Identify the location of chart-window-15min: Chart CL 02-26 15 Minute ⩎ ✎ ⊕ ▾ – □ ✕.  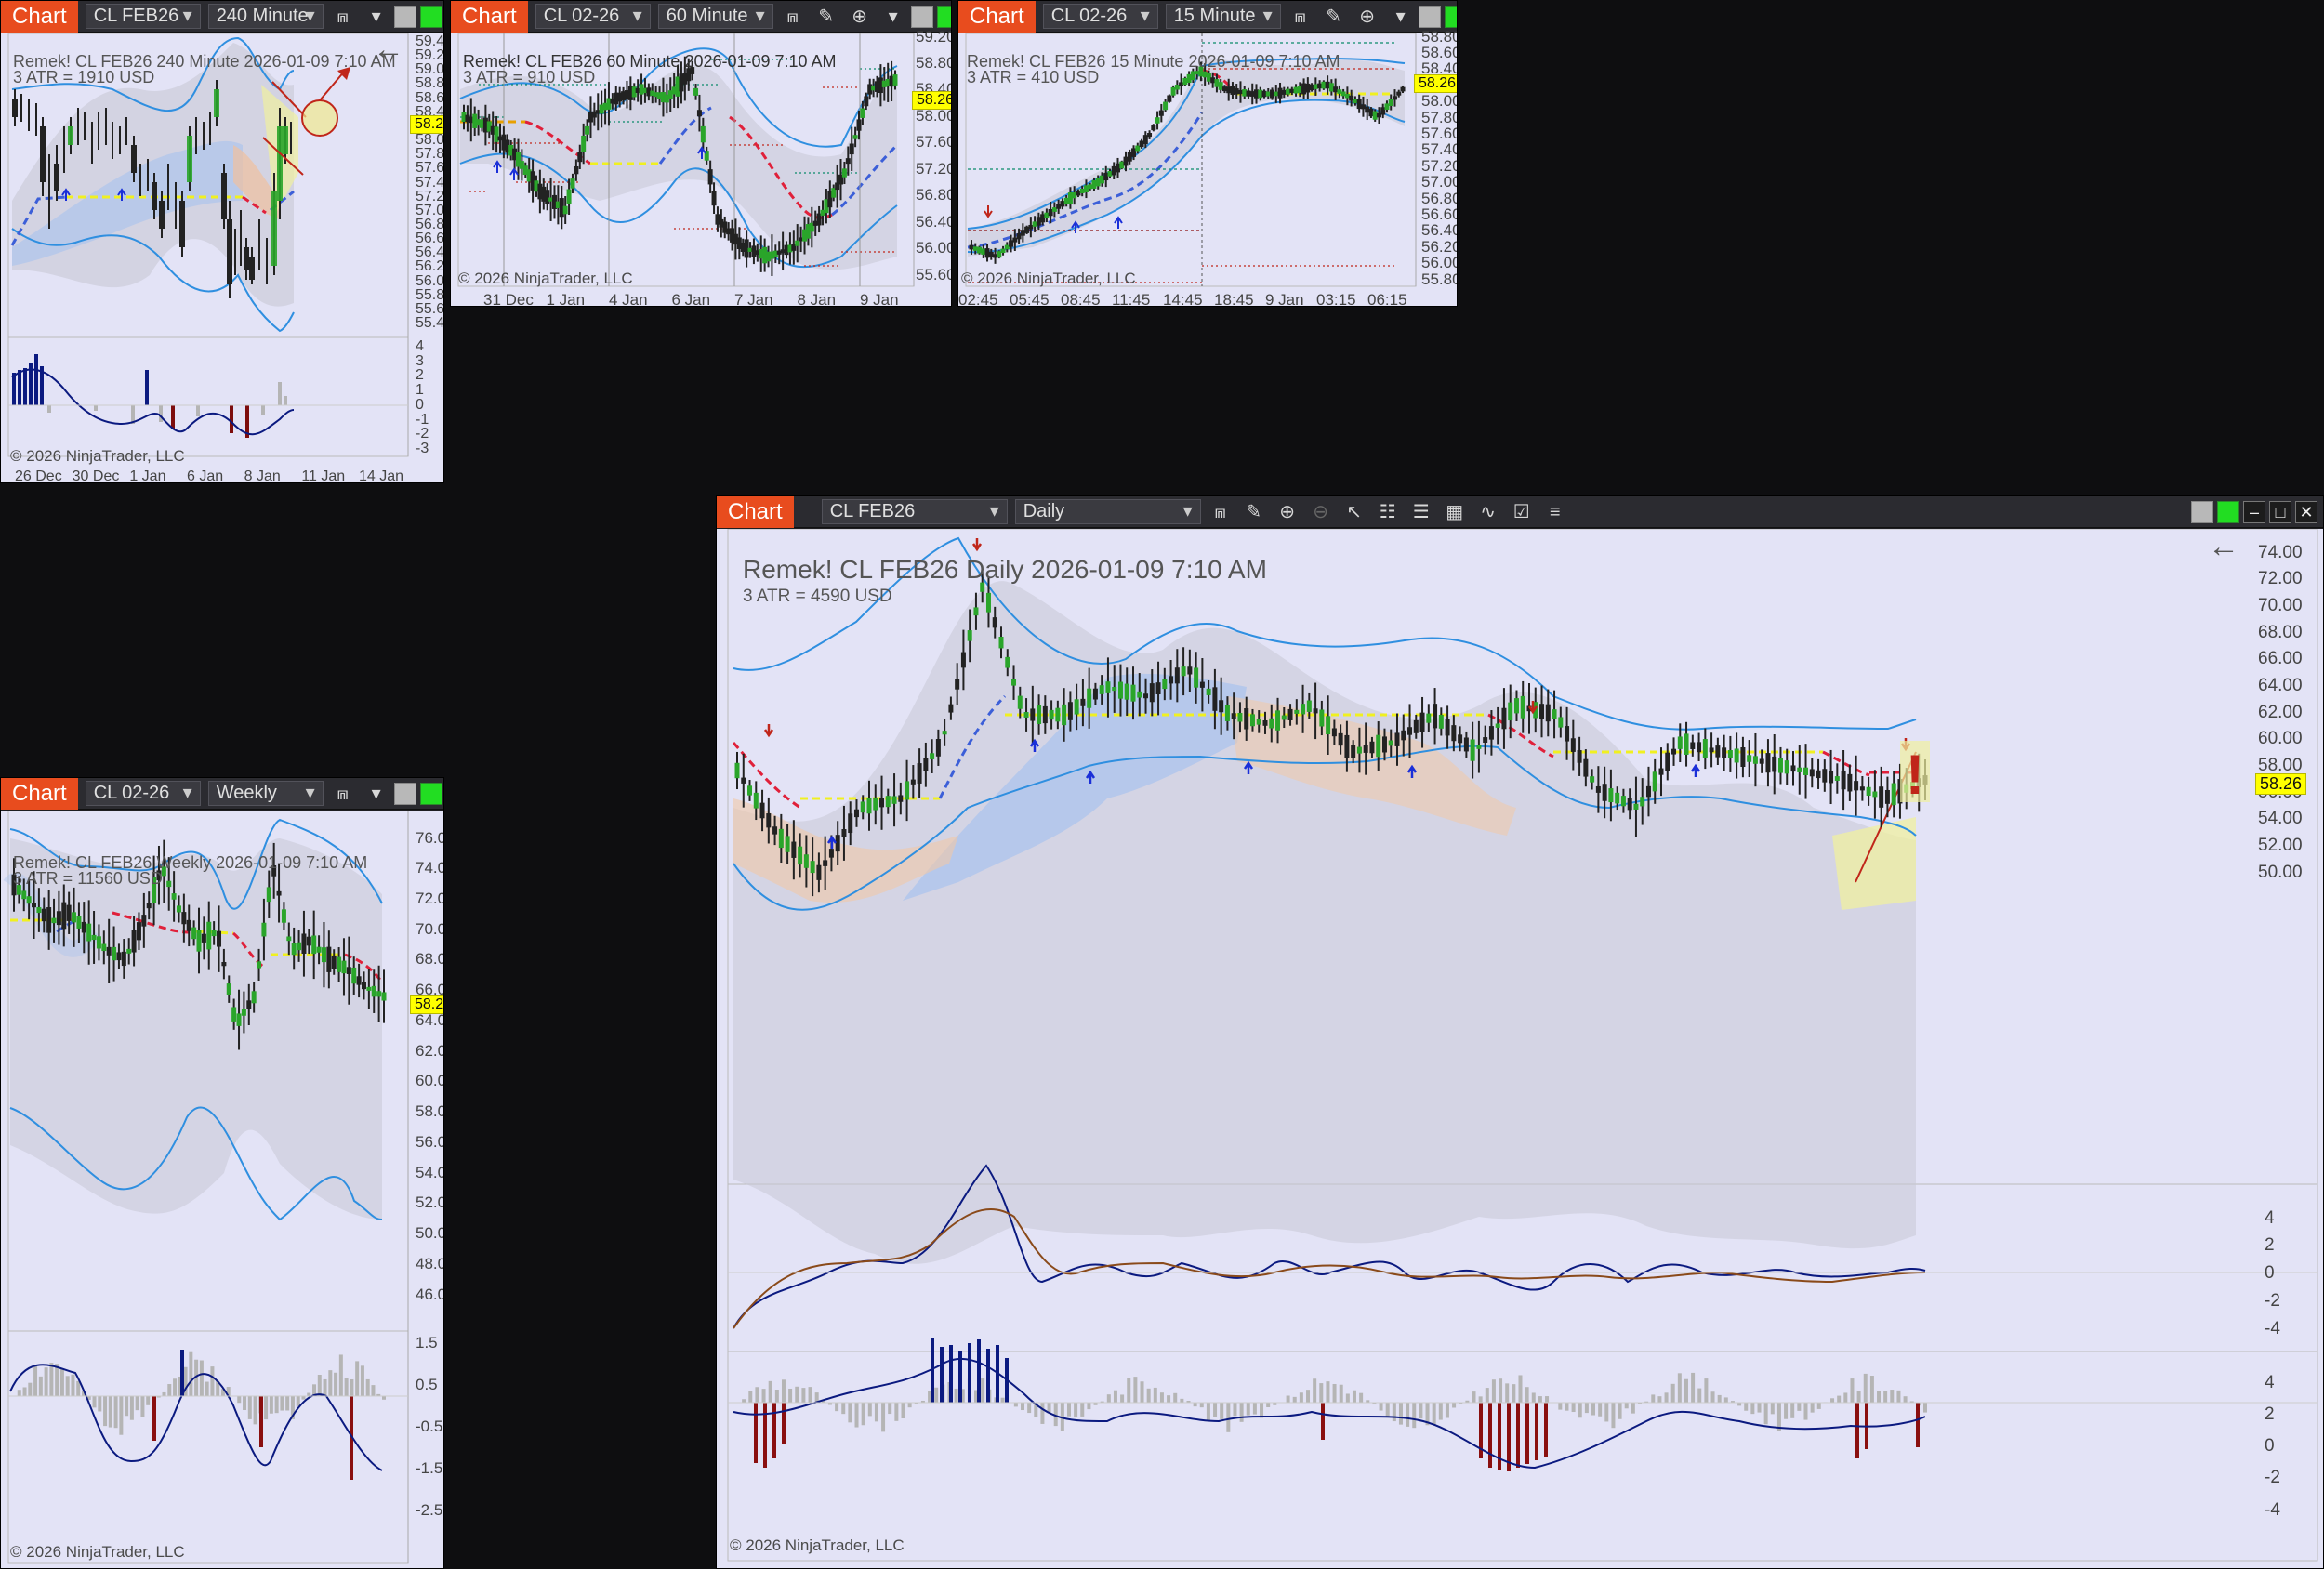
(1207, 153).